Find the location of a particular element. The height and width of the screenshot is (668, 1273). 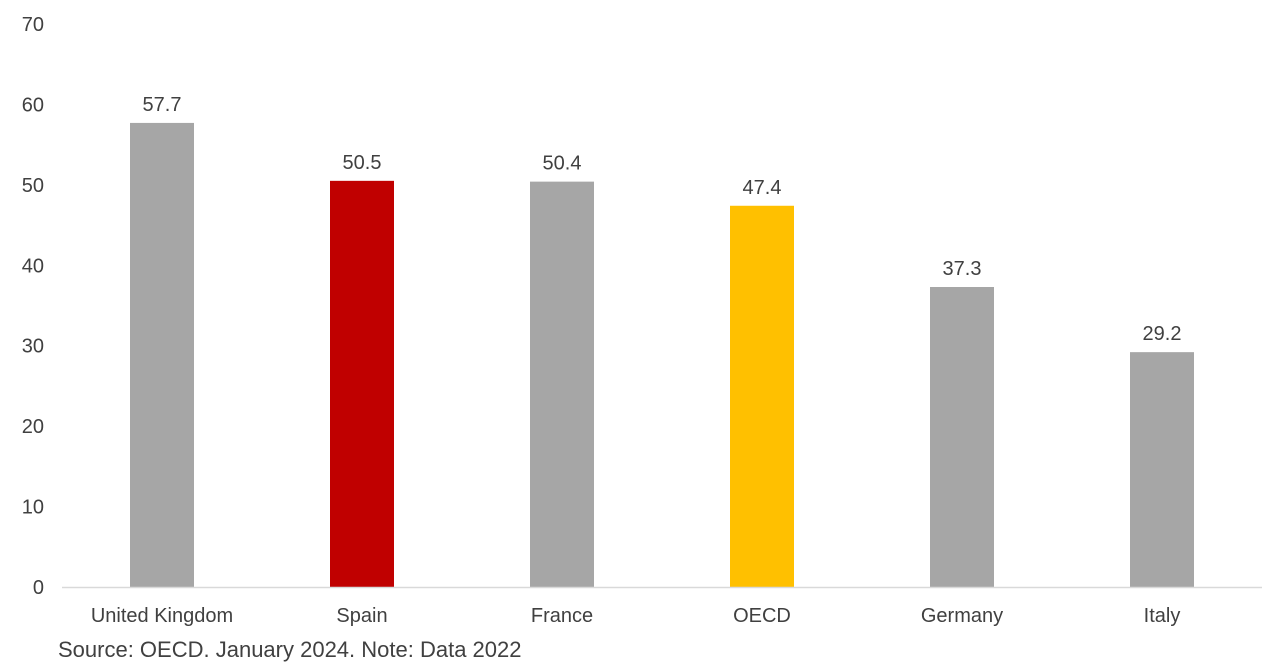

x-category-label: France is located at coordinates (562, 616).